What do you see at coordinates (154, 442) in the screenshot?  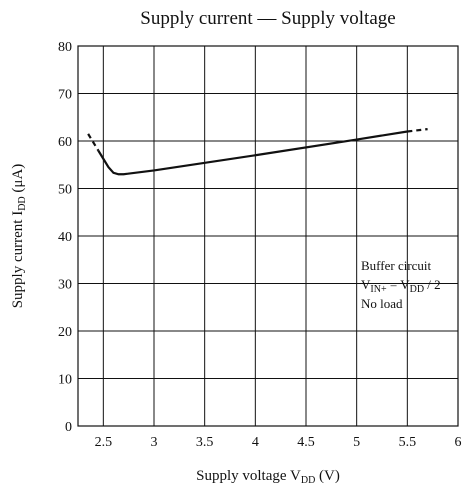 I see `x-tick-label: 3` at bounding box center [154, 442].